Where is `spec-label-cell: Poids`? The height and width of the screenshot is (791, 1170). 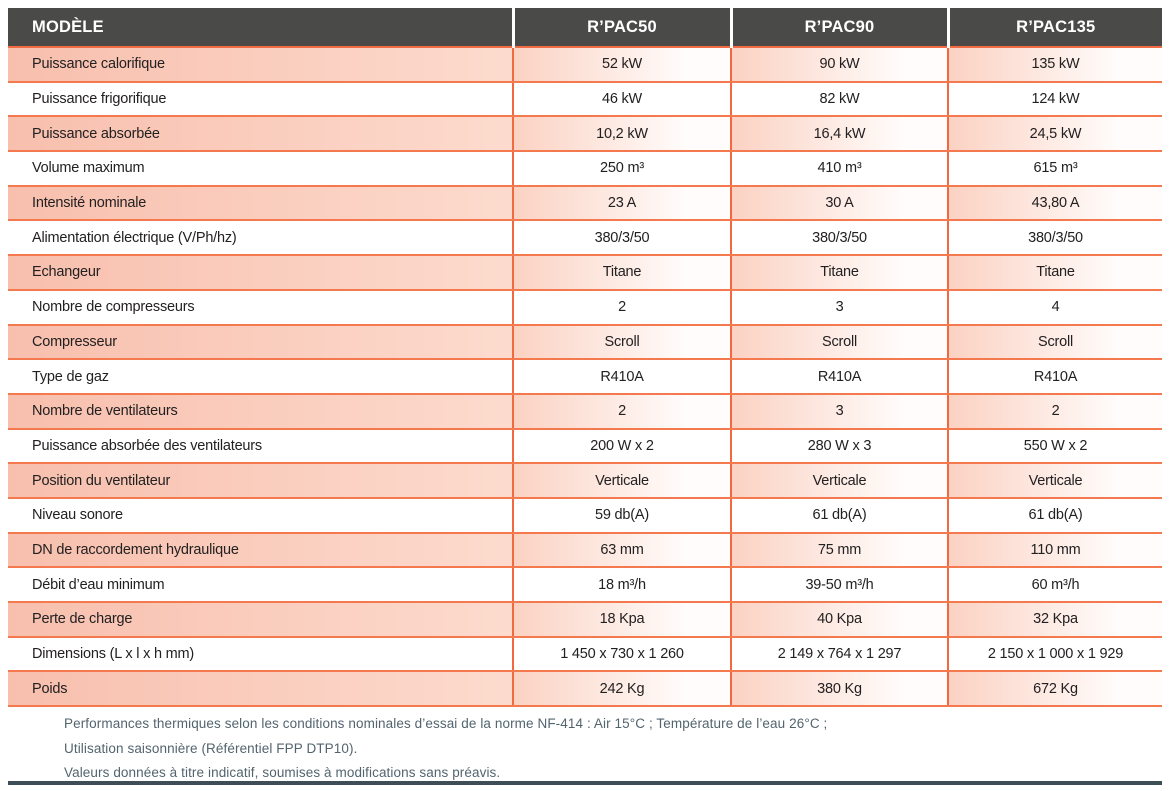 spec-label-cell: Poids is located at coordinates (260, 689).